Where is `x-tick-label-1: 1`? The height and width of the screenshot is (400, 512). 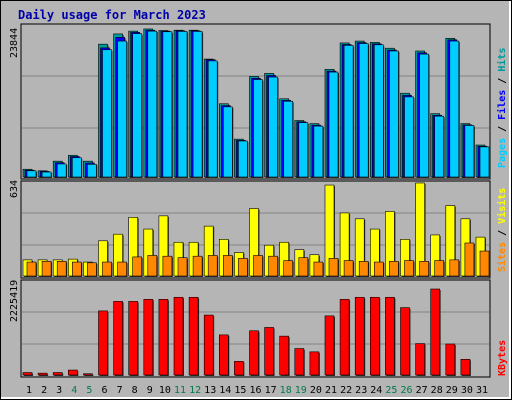
x-tick-label-1: 1 is located at coordinates (29, 390).